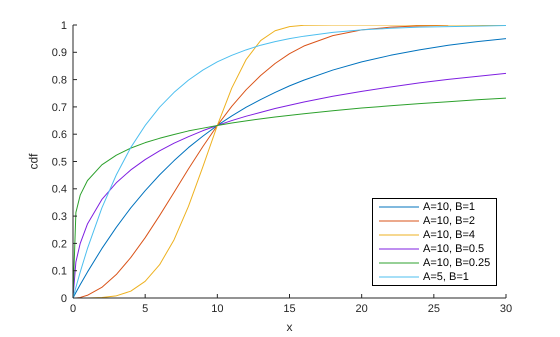 This screenshot has width=560, height=337. I want to click on x-tick-label: 25, so click(434, 308).